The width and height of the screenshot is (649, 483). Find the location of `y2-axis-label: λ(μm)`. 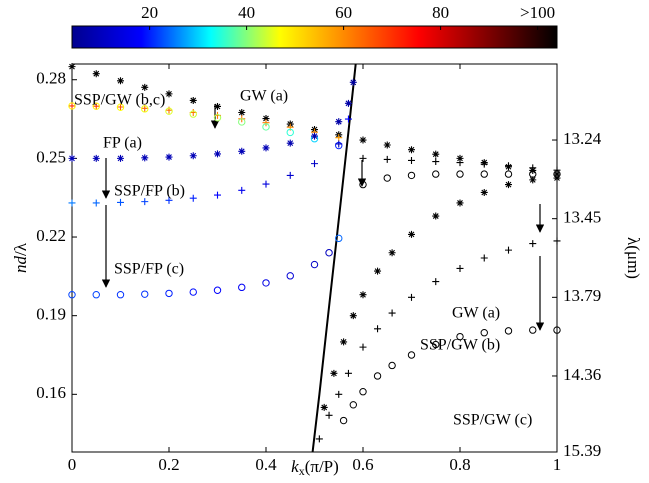

y2-axis-label: λ(μm) is located at coordinates (633, 258).